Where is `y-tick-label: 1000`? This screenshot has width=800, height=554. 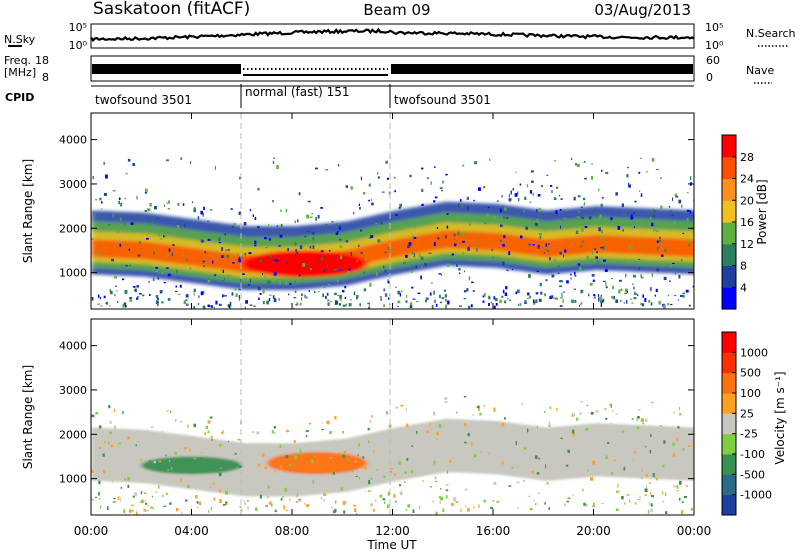
y-tick-label: 1000 is located at coordinates (73, 273).